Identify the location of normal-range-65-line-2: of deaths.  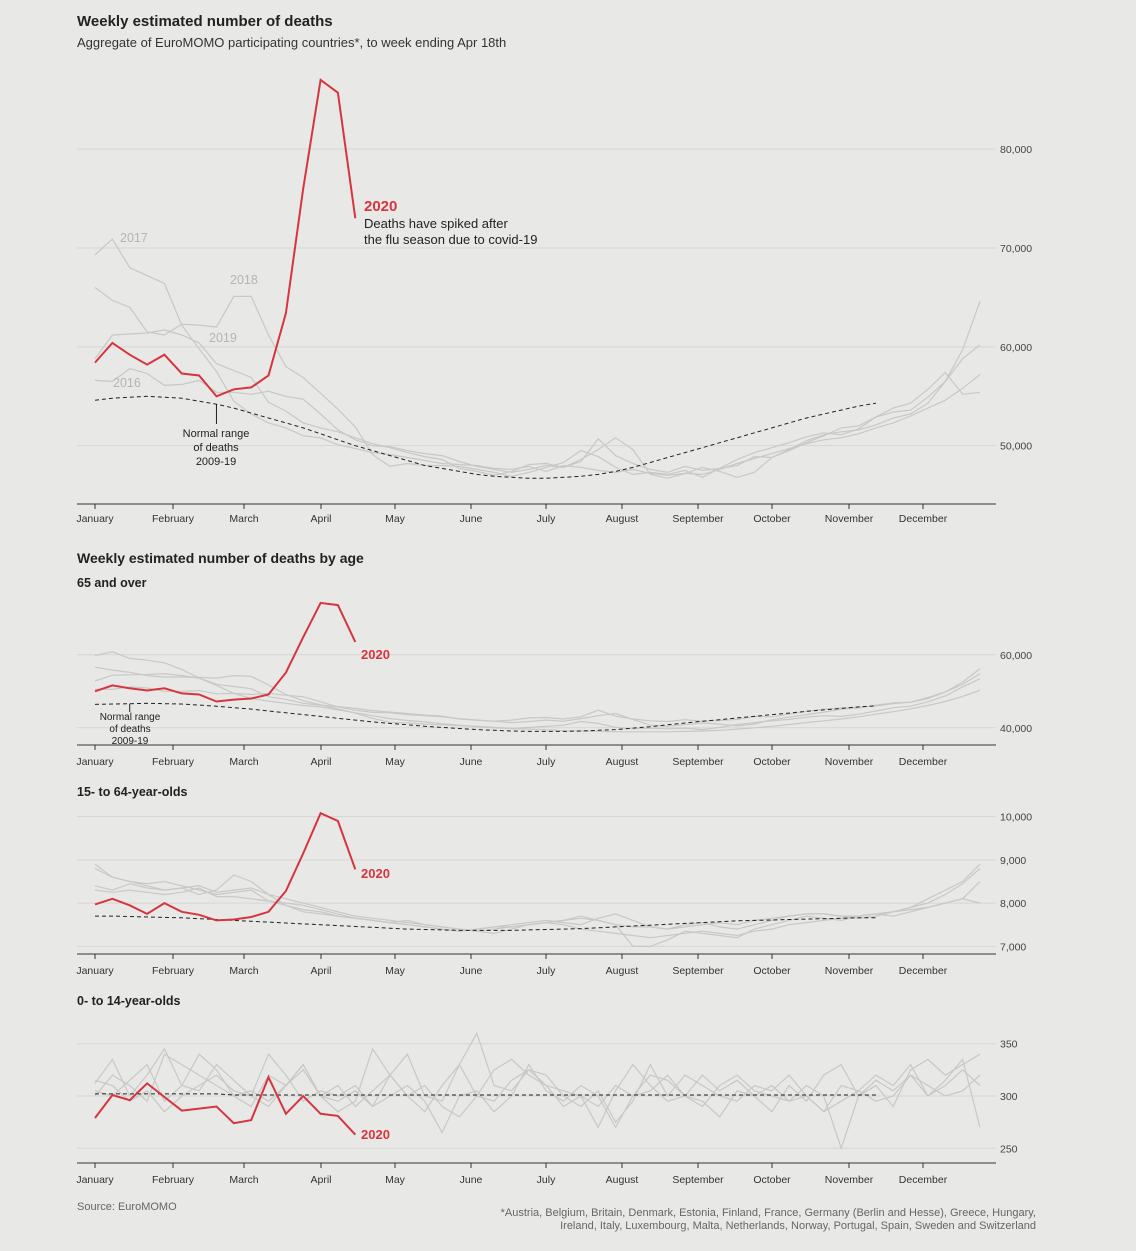
(130, 729).